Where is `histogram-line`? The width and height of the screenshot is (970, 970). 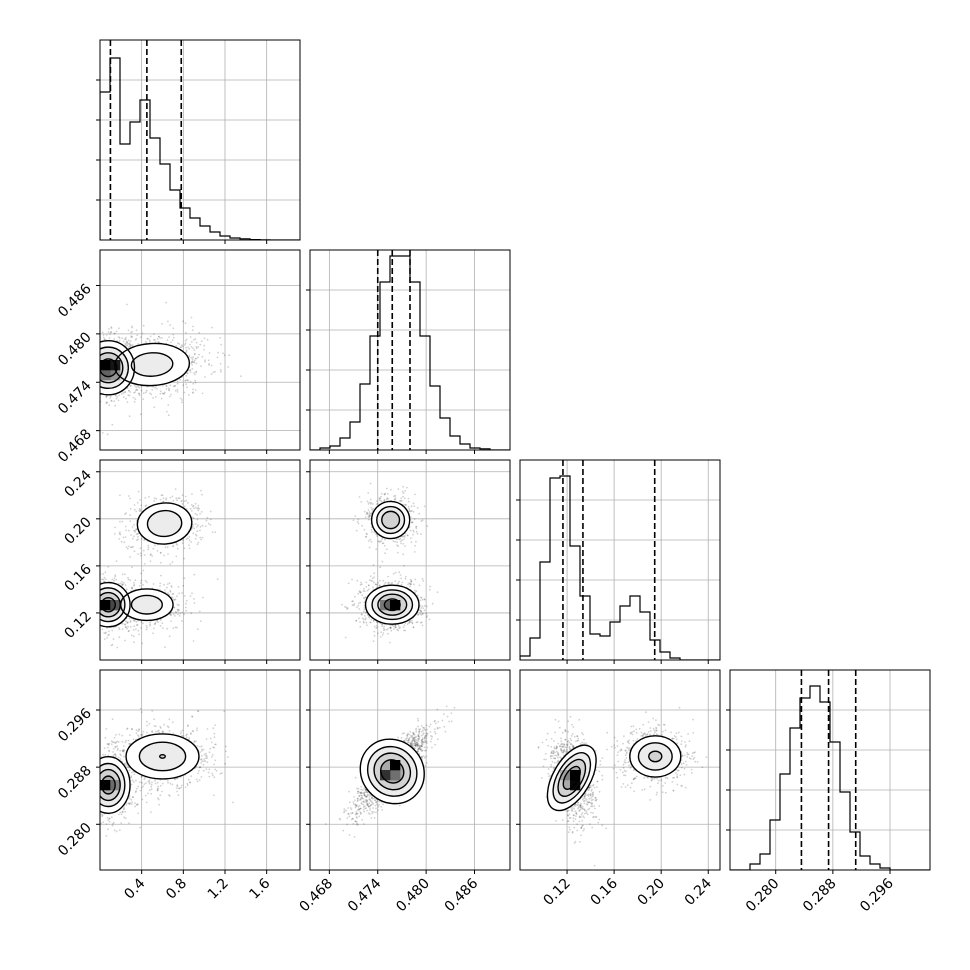
histogram-line is located at coordinates (200, 148).